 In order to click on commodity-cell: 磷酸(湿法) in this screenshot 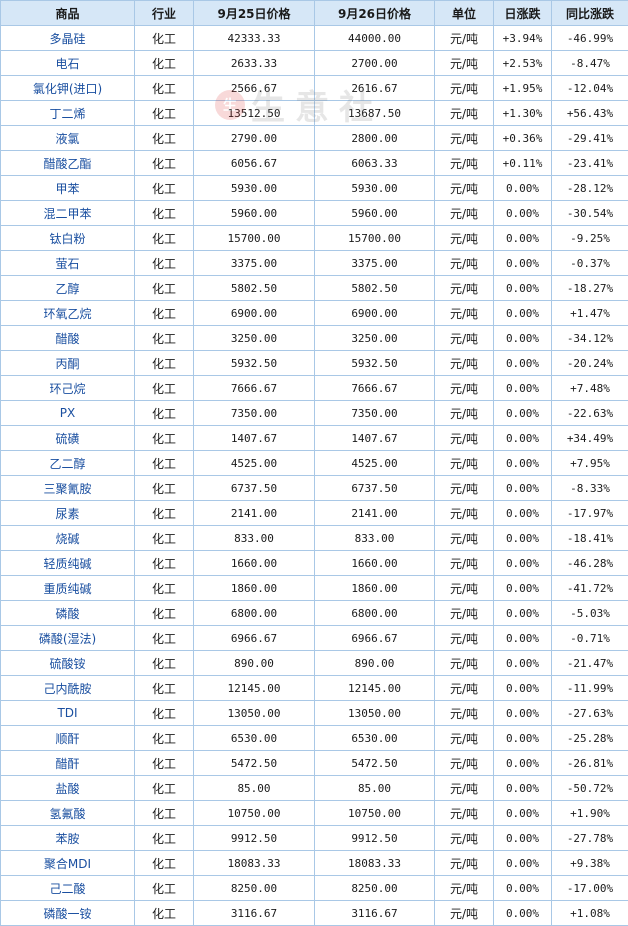, I will do `click(67, 638)`.